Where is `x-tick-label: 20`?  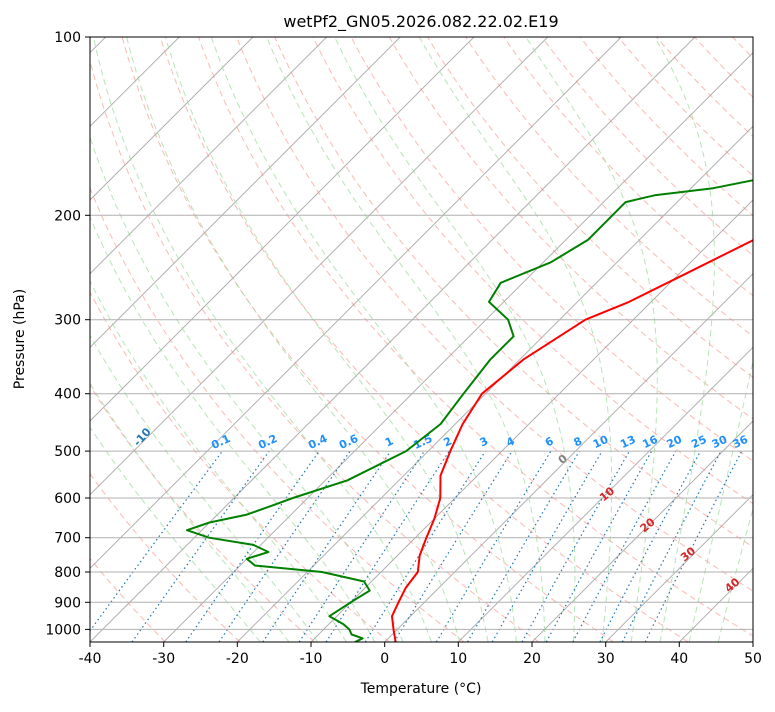
x-tick-label: 20 is located at coordinates (532, 659).